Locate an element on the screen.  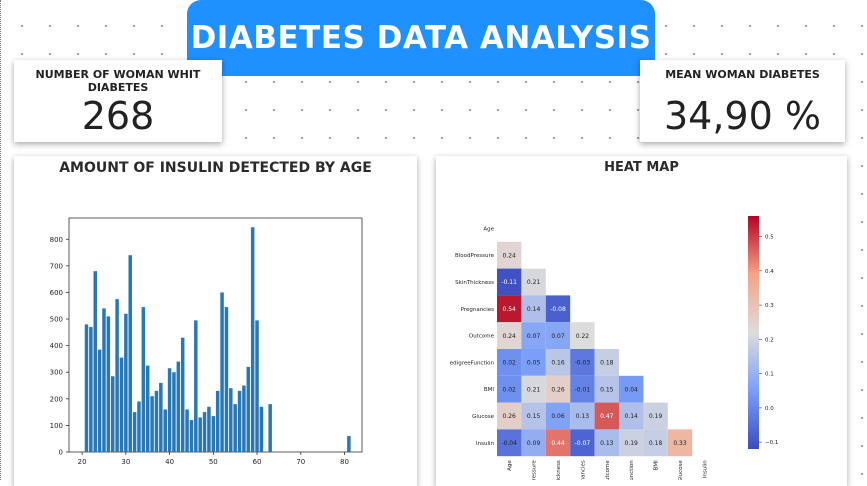
heatmap-cell-label: 0.22 is located at coordinates (583, 336).